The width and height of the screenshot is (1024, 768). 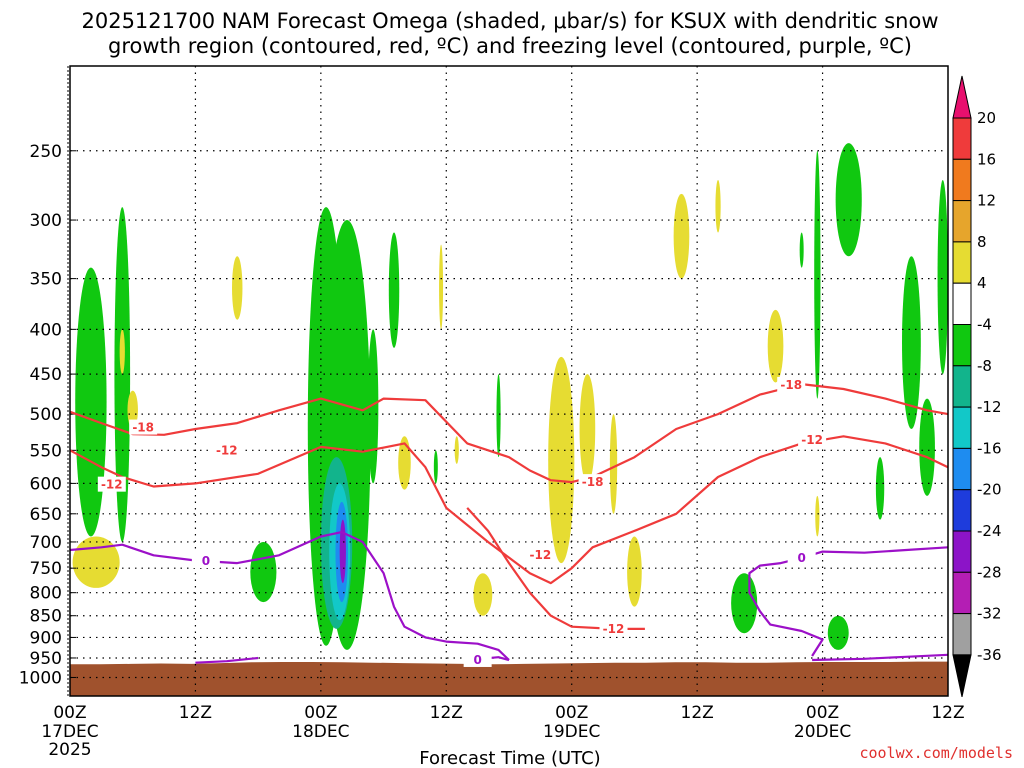 What do you see at coordinates (46, 280) in the screenshot?
I see `y-tick-label-350: 350` at bounding box center [46, 280].